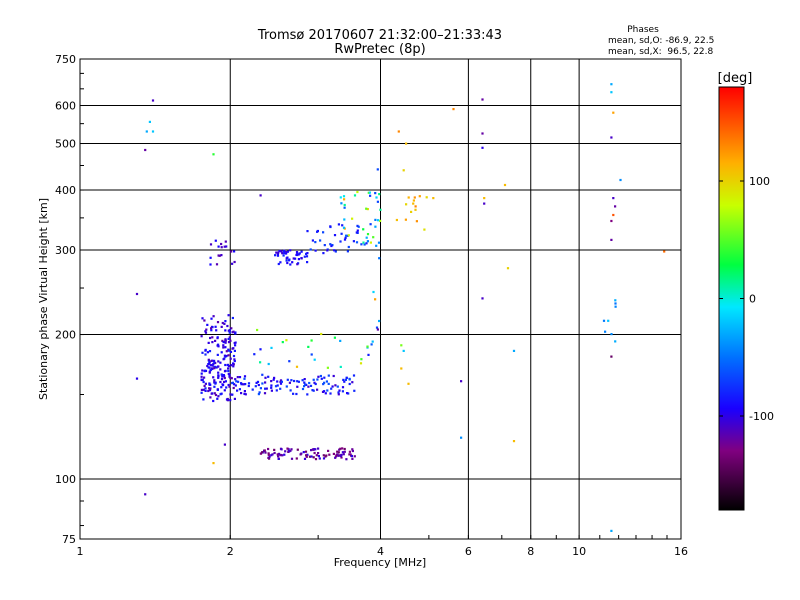 The height and width of the screenshot is (600, 800). I want to click on x-tick-label: 10, so click(579, 551).